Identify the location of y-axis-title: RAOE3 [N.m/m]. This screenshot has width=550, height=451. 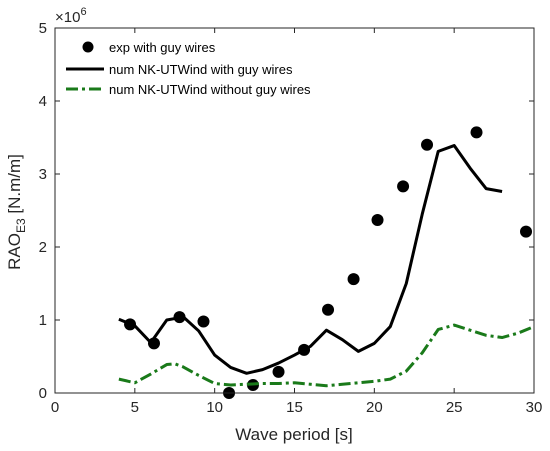
(16, 212).